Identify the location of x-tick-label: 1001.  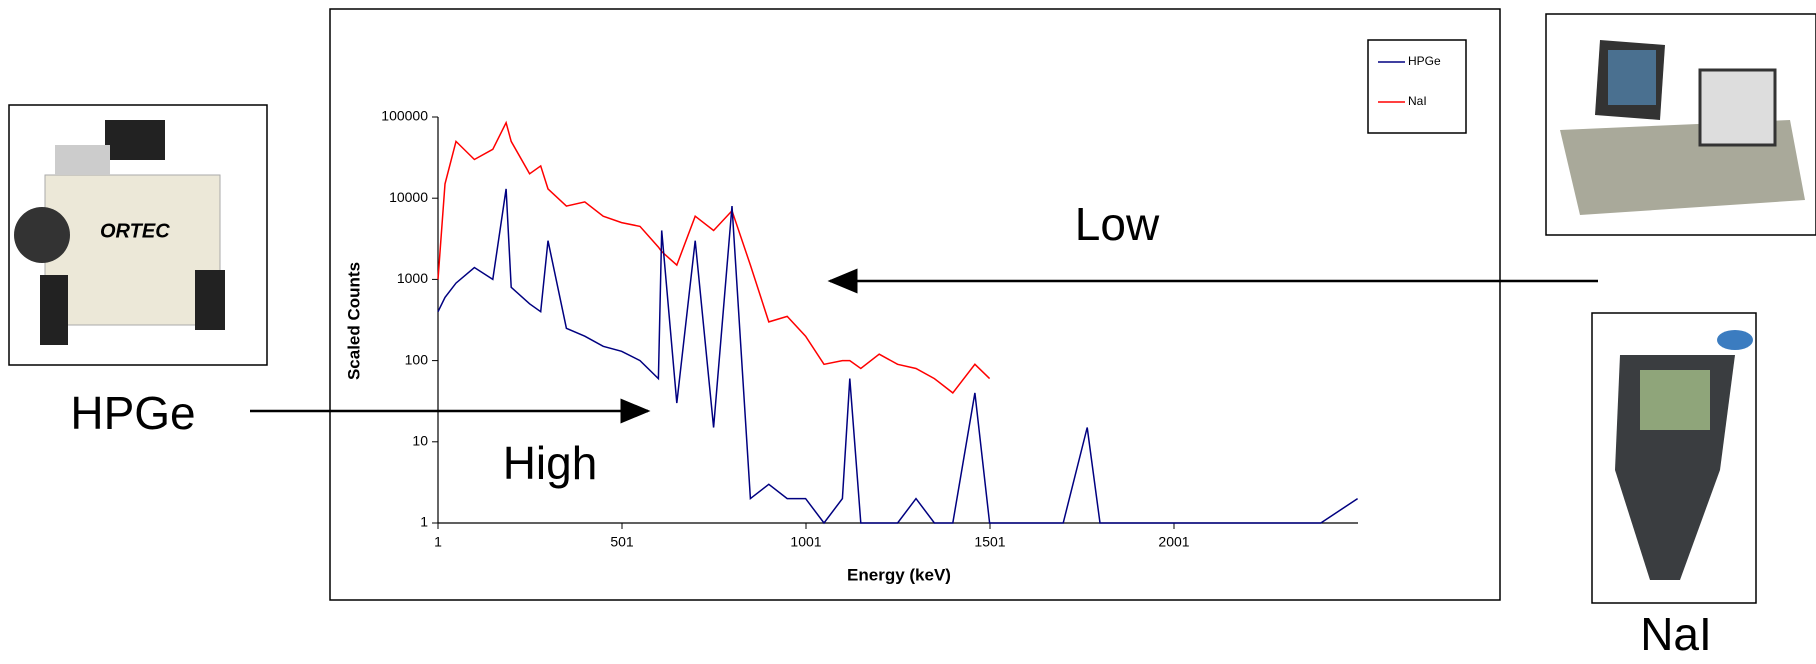
(805, 542).